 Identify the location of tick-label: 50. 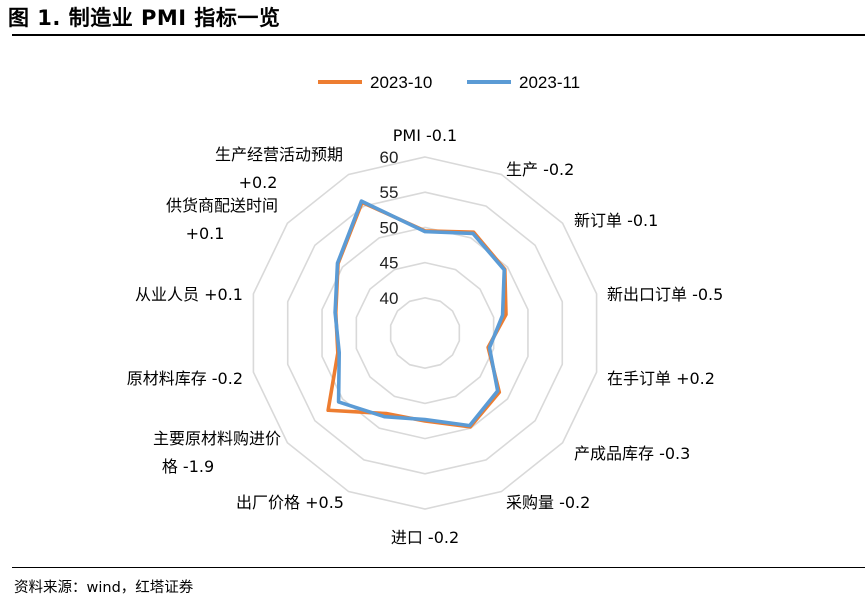
(389, 227).